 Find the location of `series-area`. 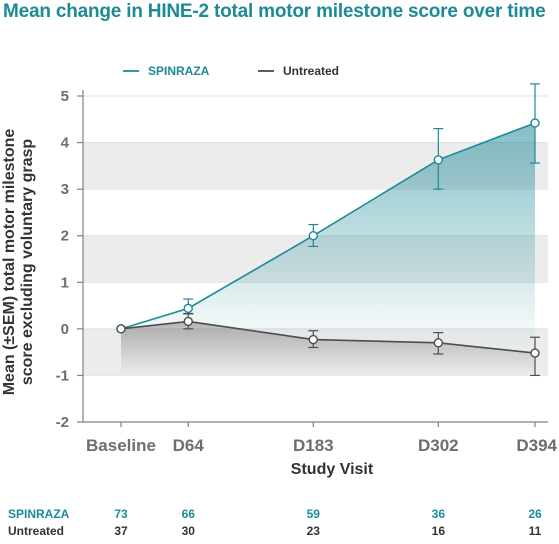

series-area is located at coordinates (328, 348).